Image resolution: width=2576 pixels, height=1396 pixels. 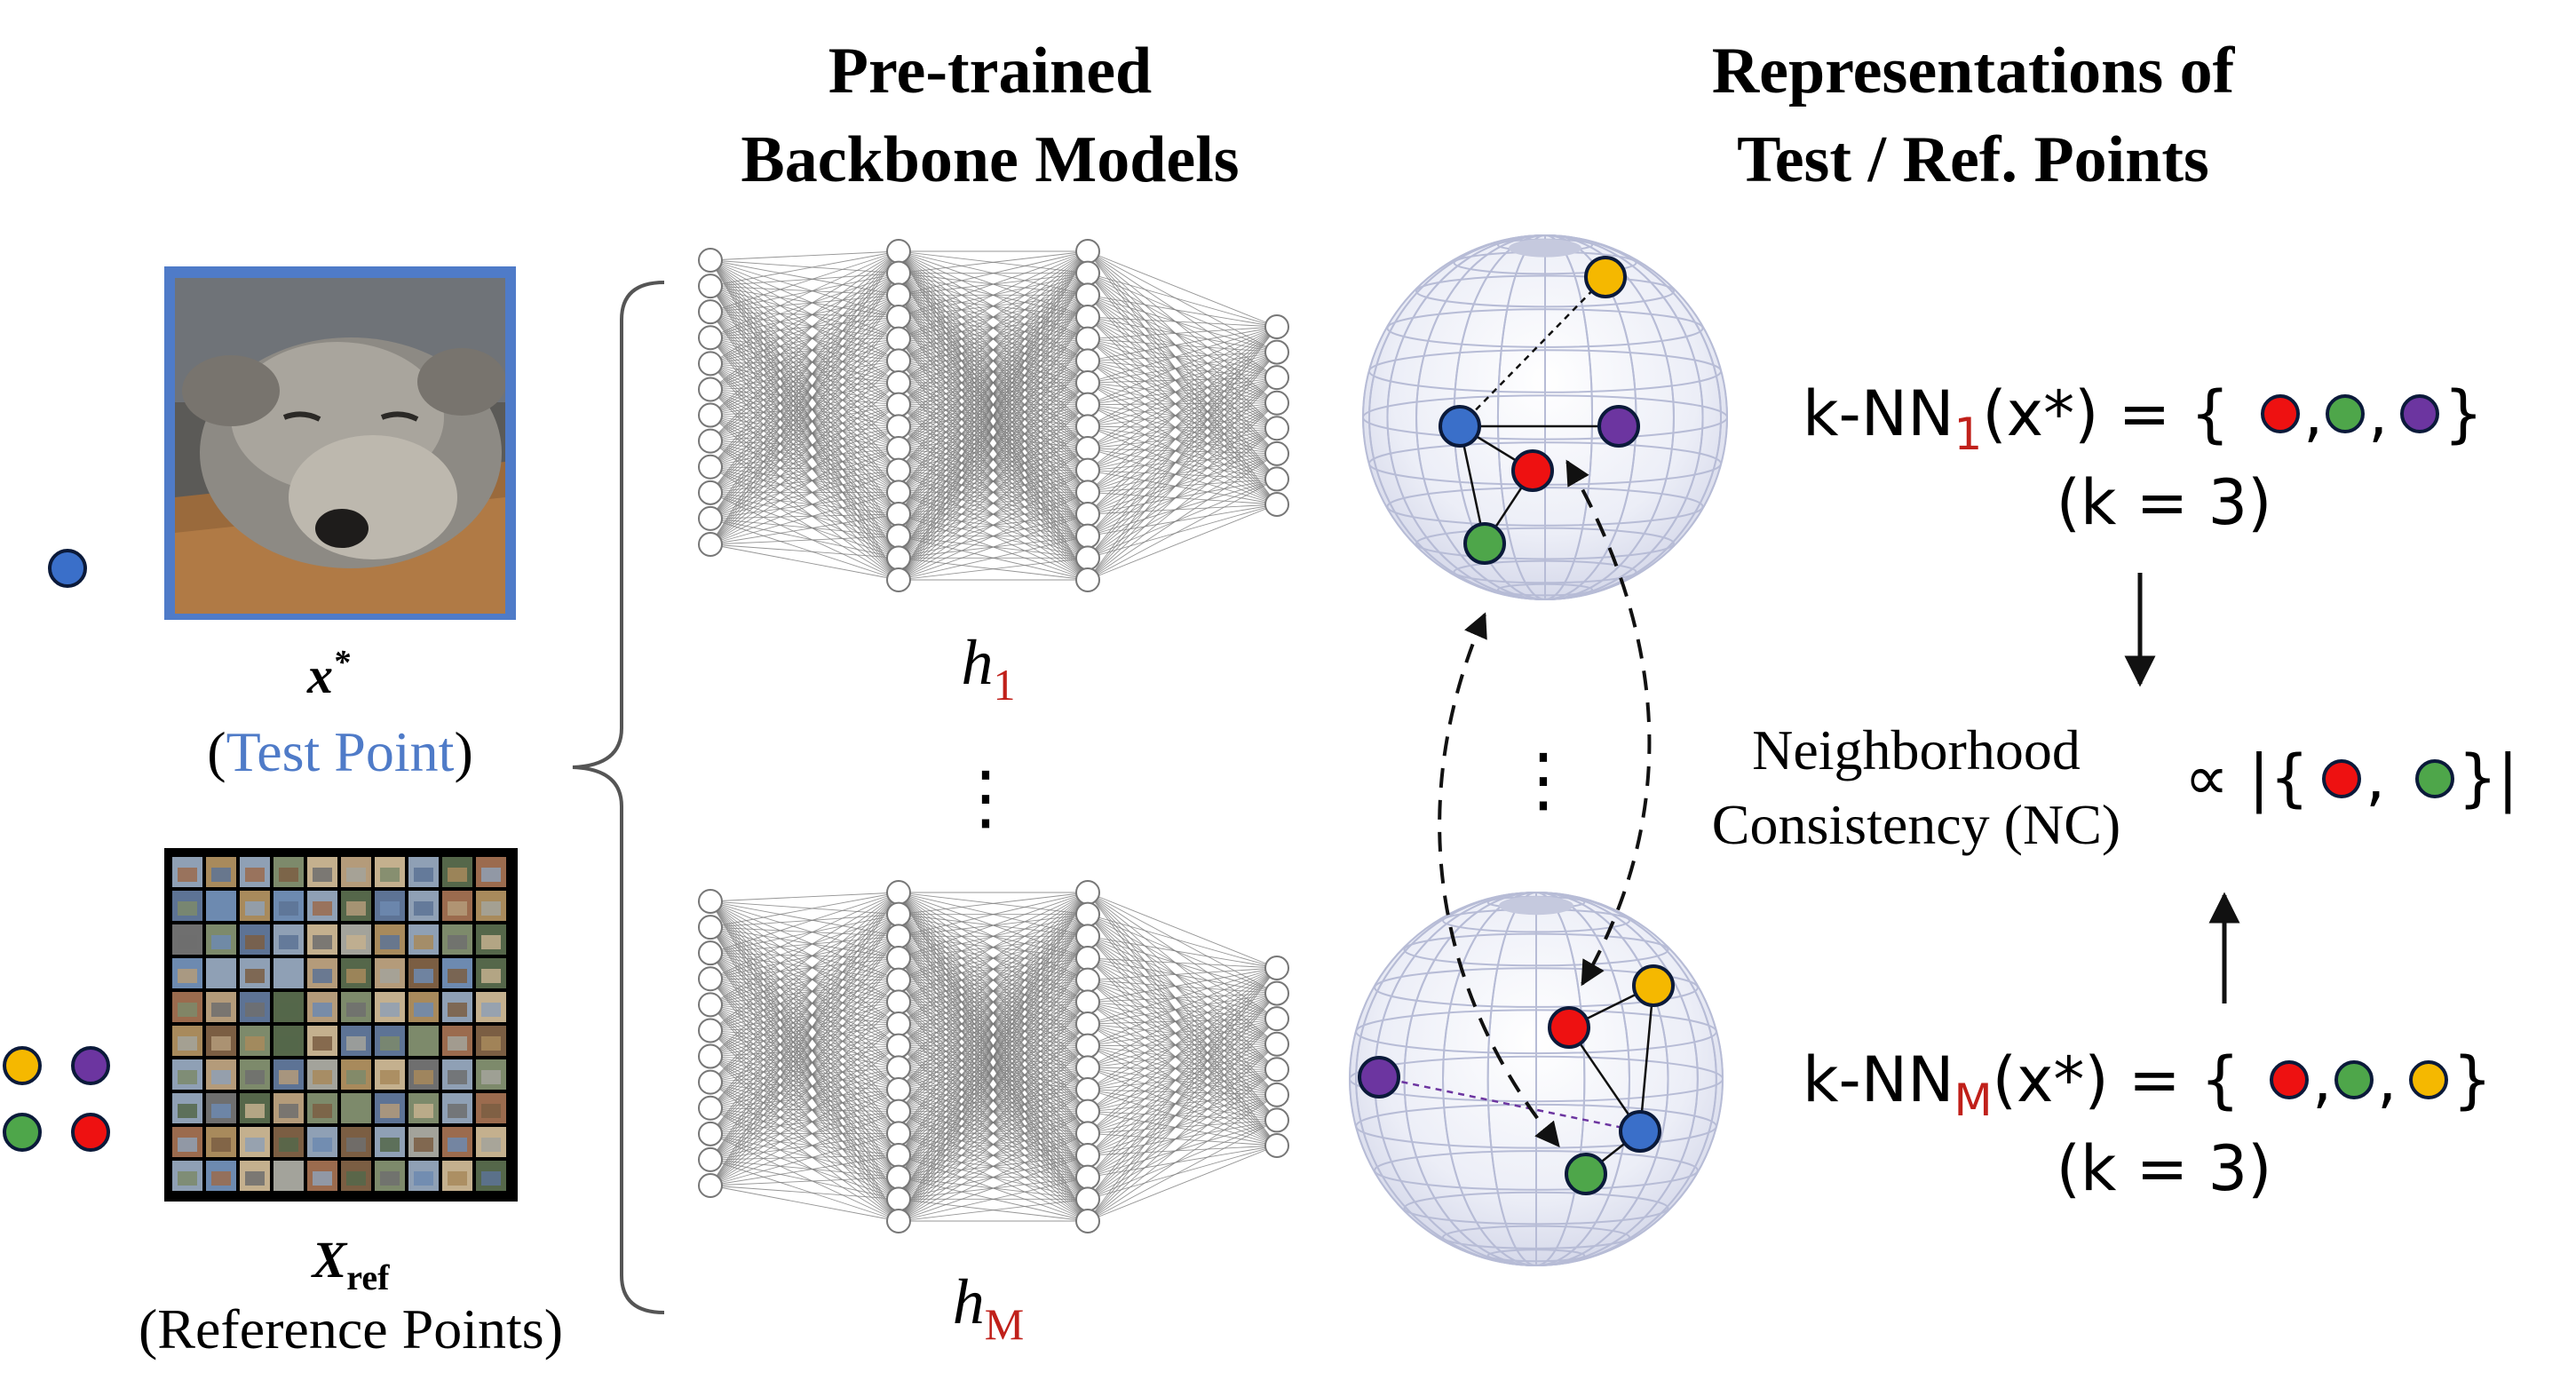 What do you see at coordinates (2434, 778) in the screenshot?
I see `nc-green` at bounding box center [2434, 778].